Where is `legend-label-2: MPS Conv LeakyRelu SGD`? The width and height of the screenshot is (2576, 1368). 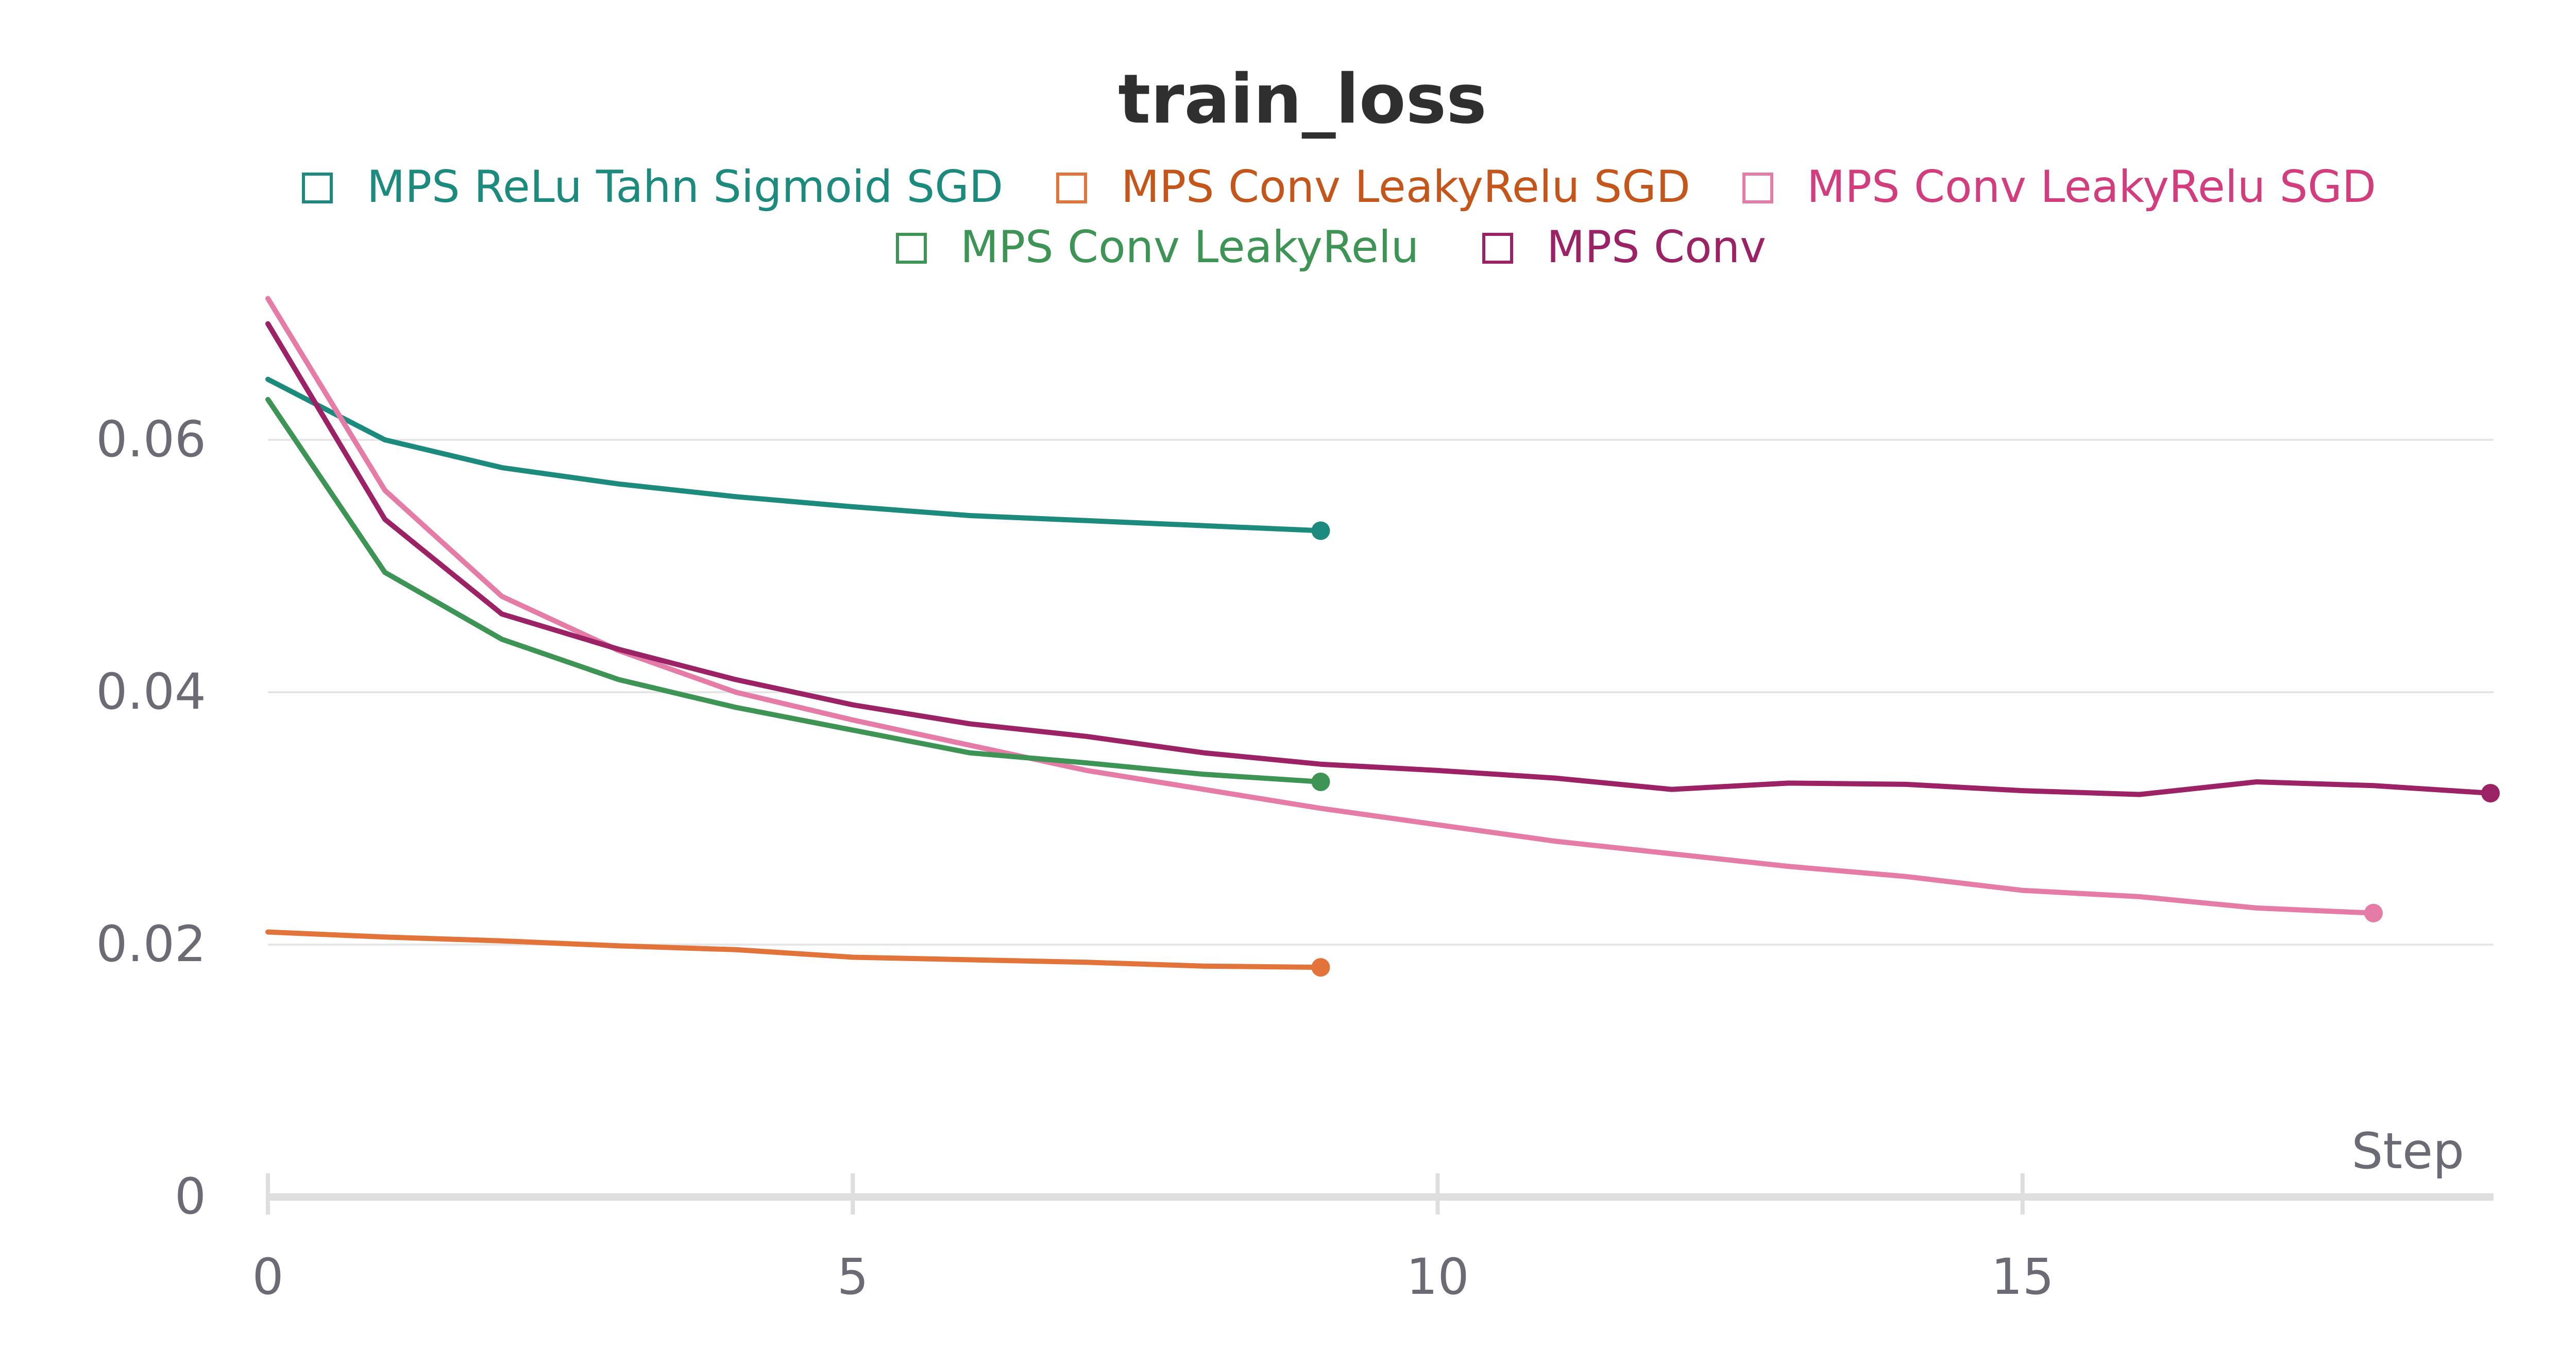
legend-label-2: MPS Conv LeakyRelu SGD is located at coordinates (1405, 187).